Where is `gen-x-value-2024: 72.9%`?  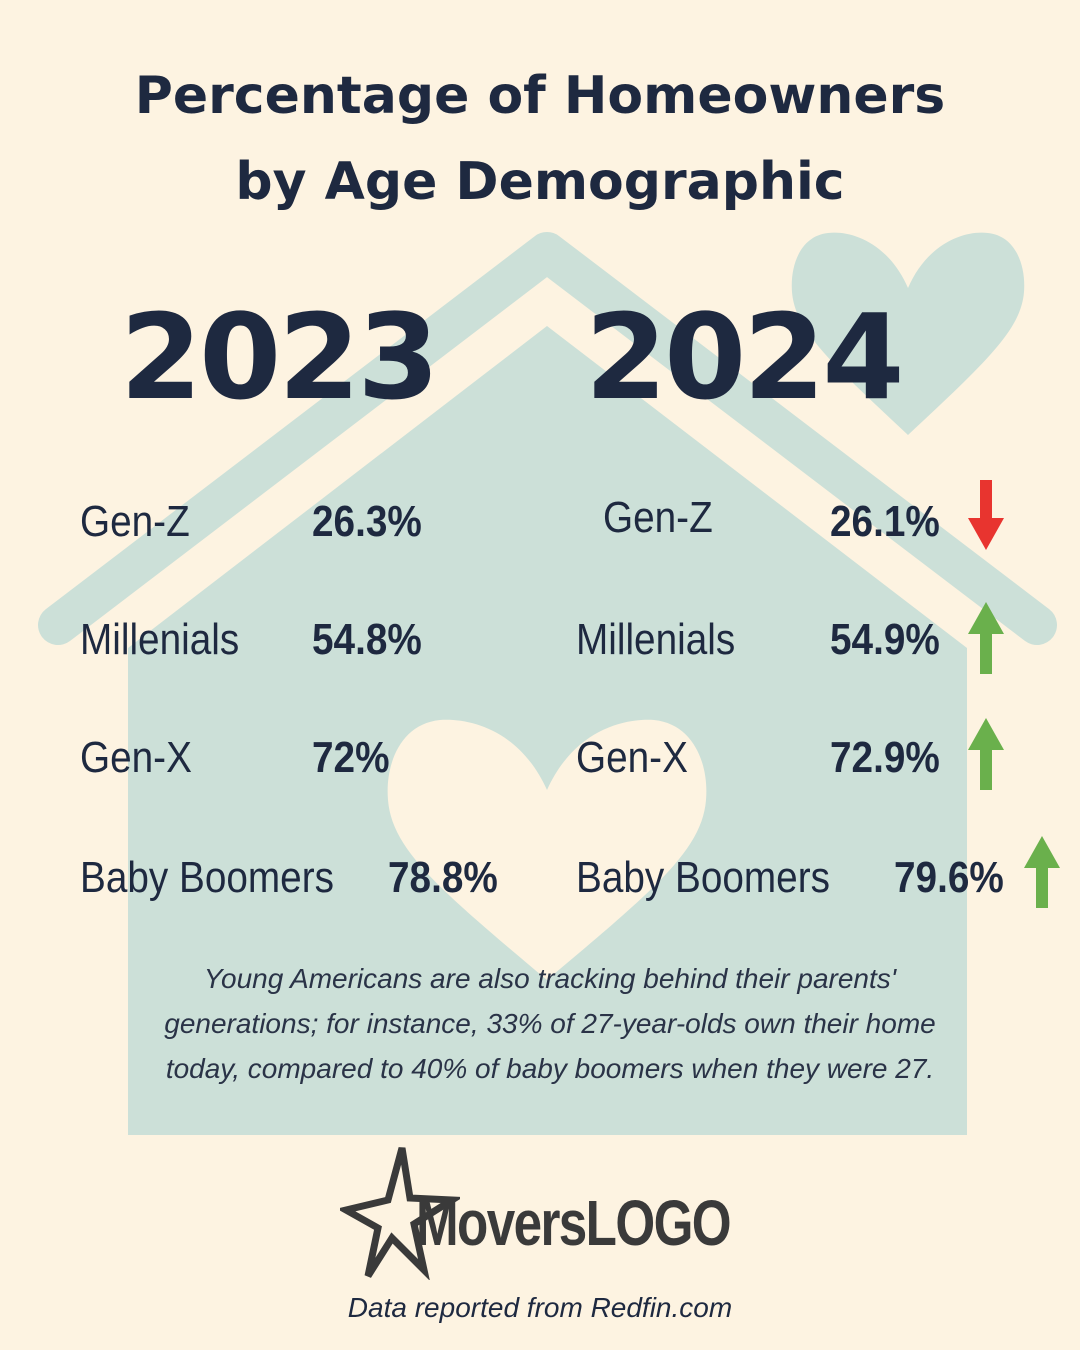 gen-x-value-2024: 72.9% is located at coordinates (885, 757).